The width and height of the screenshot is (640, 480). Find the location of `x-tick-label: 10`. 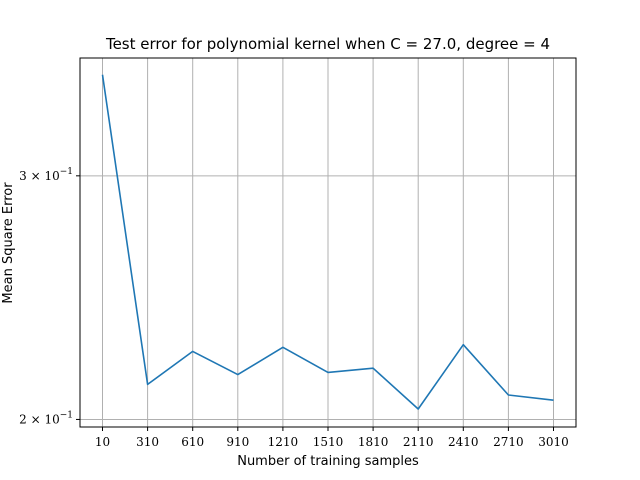

x-tick-label: 10 is located at coordinates (102, 442).